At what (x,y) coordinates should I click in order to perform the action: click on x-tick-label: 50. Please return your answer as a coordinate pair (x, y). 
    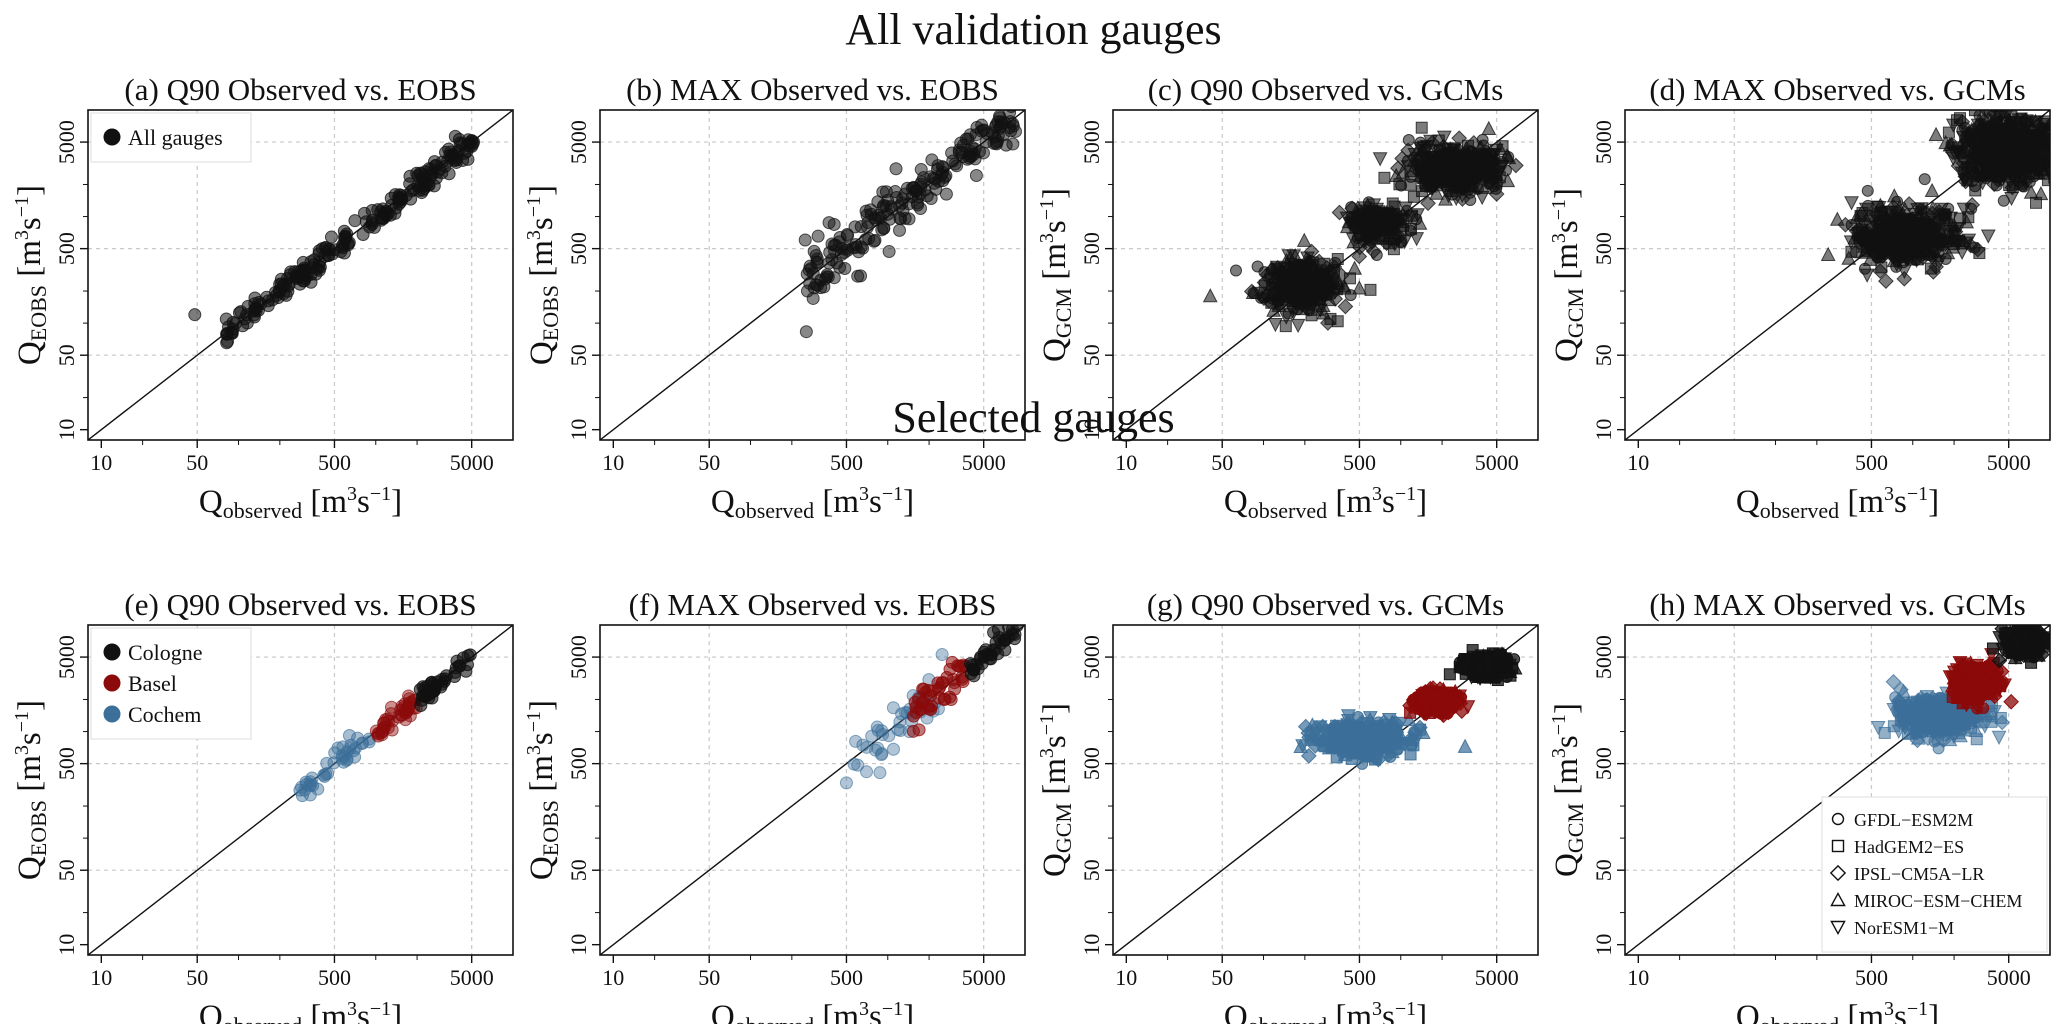
    Looking at the image, I should click on (197, 977).